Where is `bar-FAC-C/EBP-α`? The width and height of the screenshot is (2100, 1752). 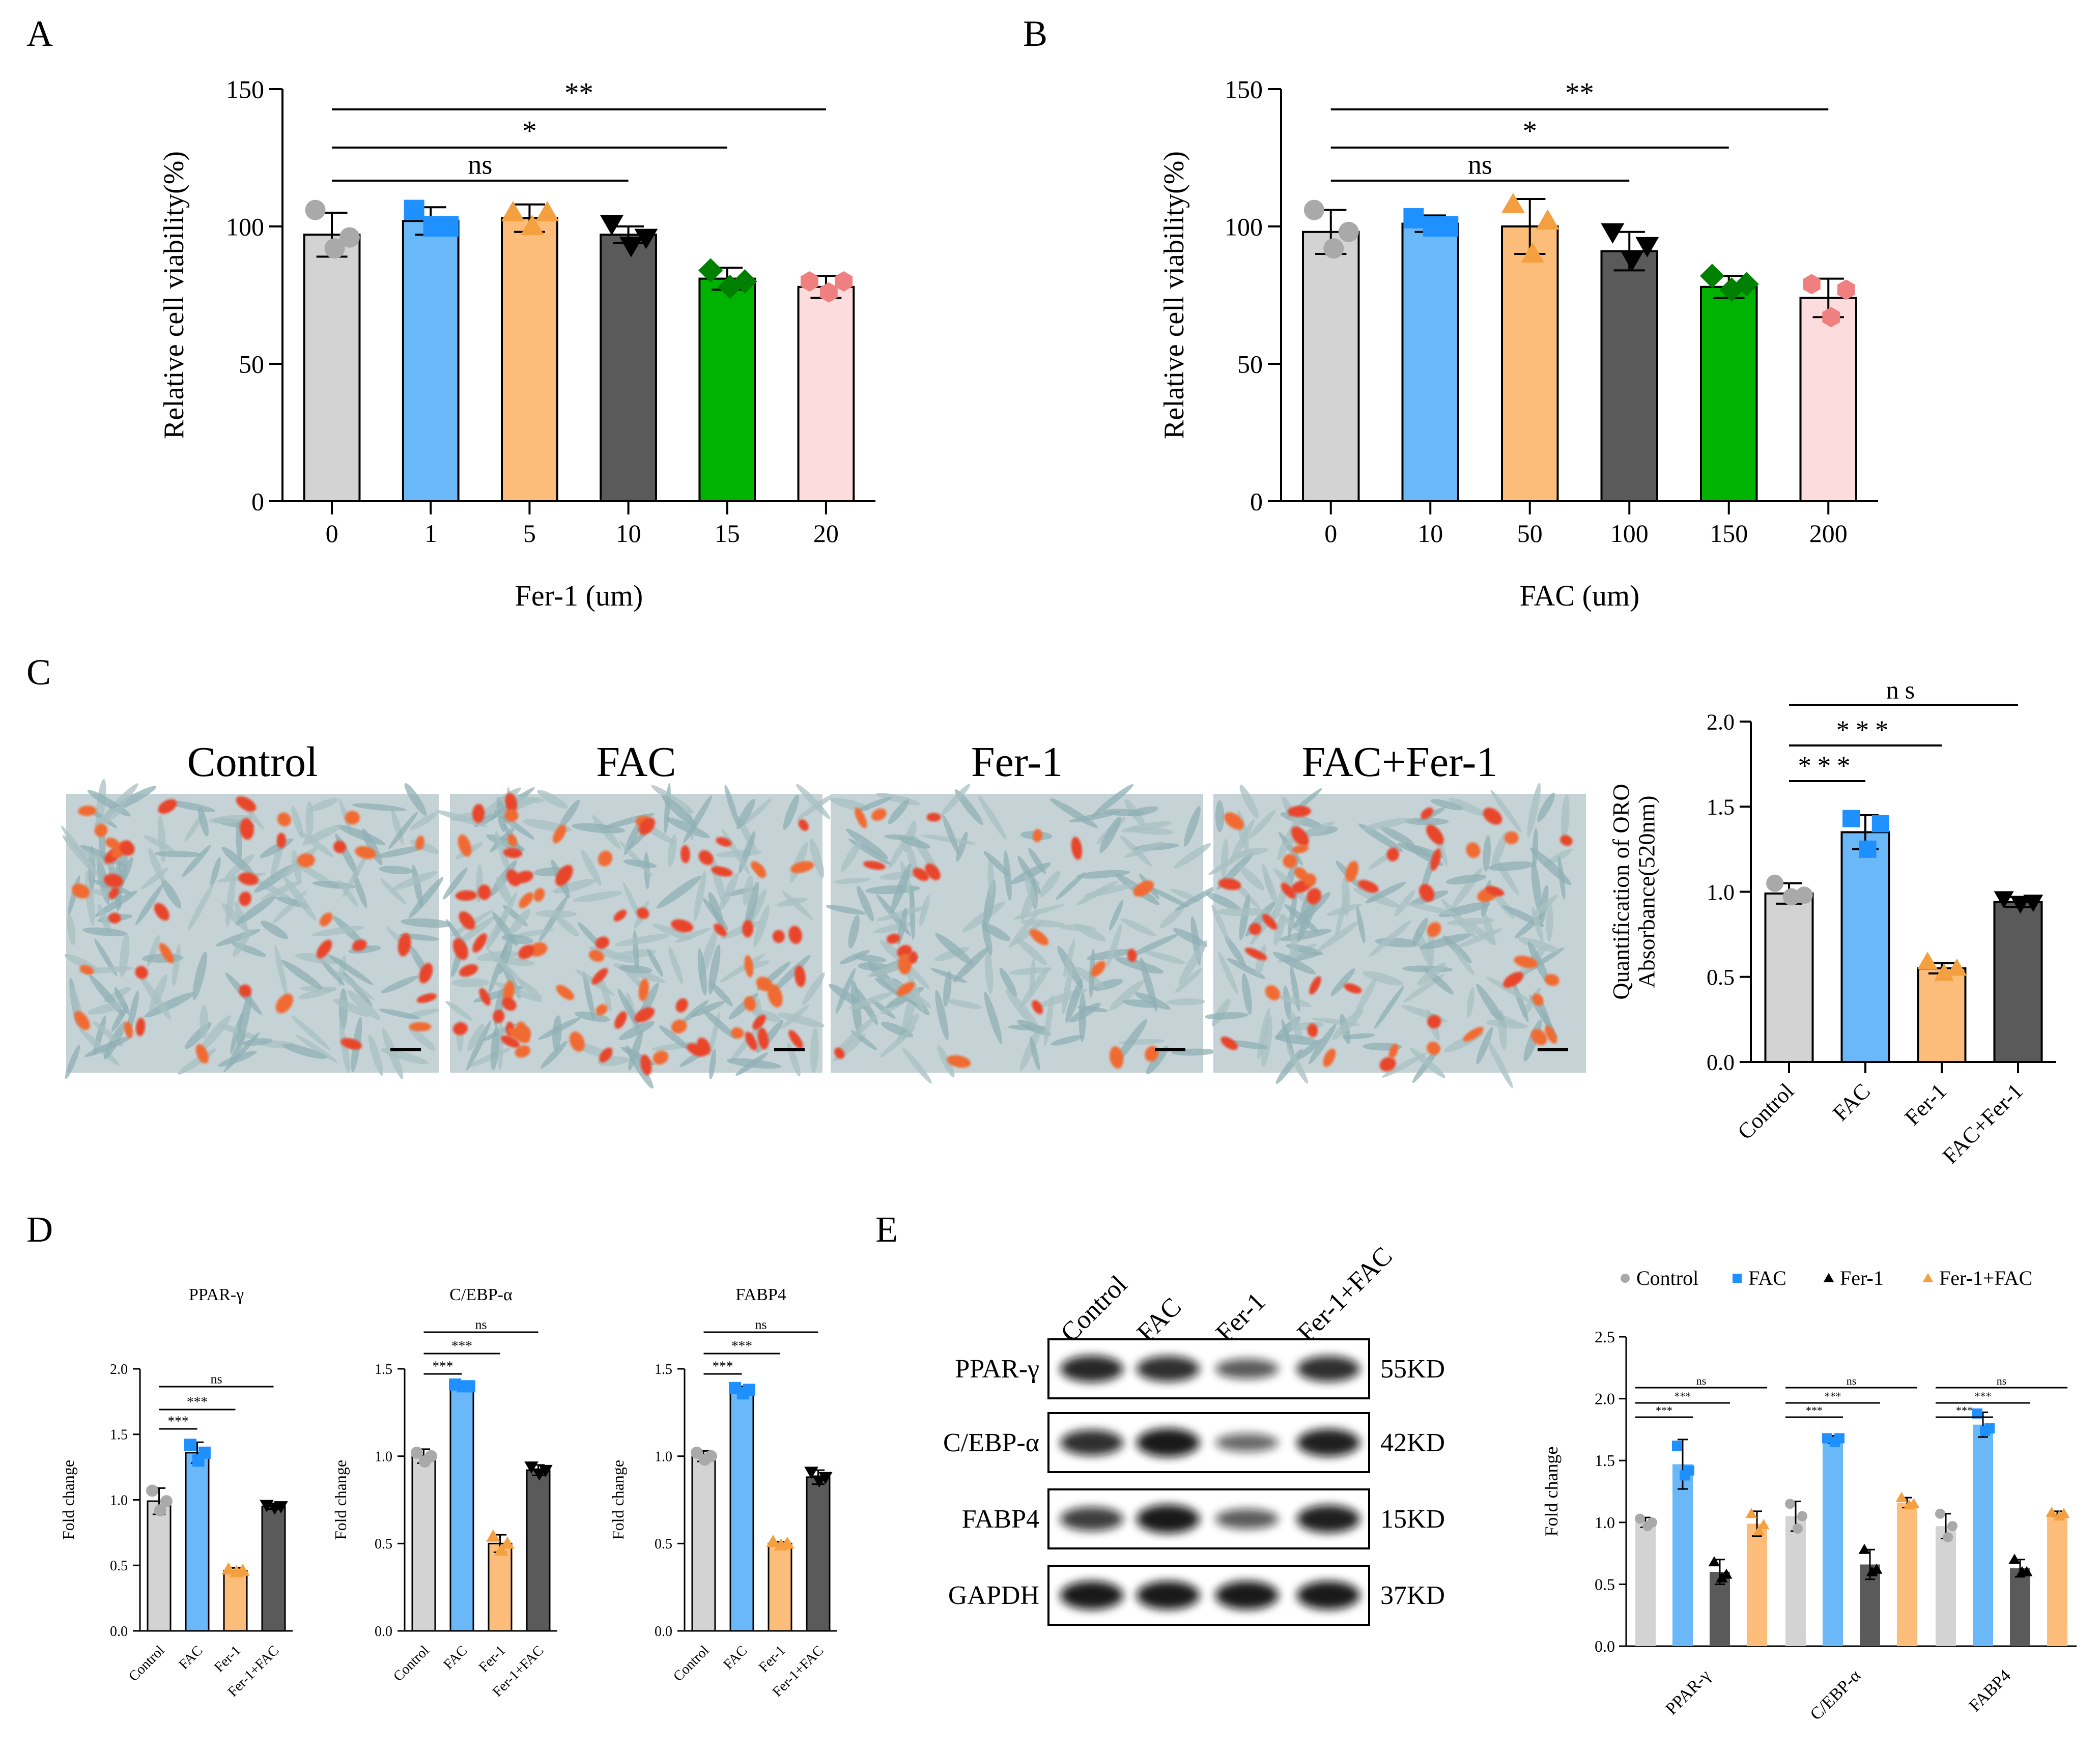
bar-FAC-C/EBP-α is located at coordinates (1833, 1542).